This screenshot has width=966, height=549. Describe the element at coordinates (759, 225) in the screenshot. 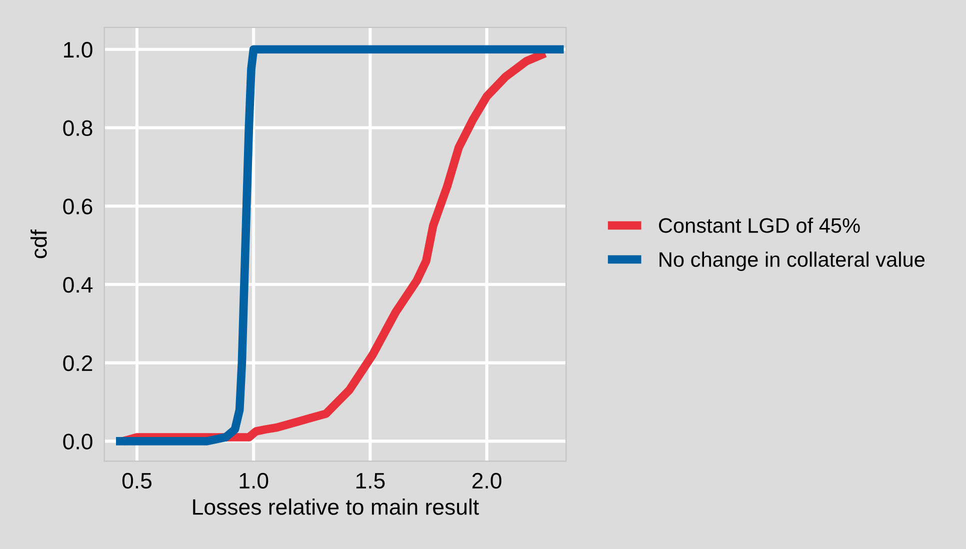

I see `legend-label: Constant LGD of 45%` at that location.